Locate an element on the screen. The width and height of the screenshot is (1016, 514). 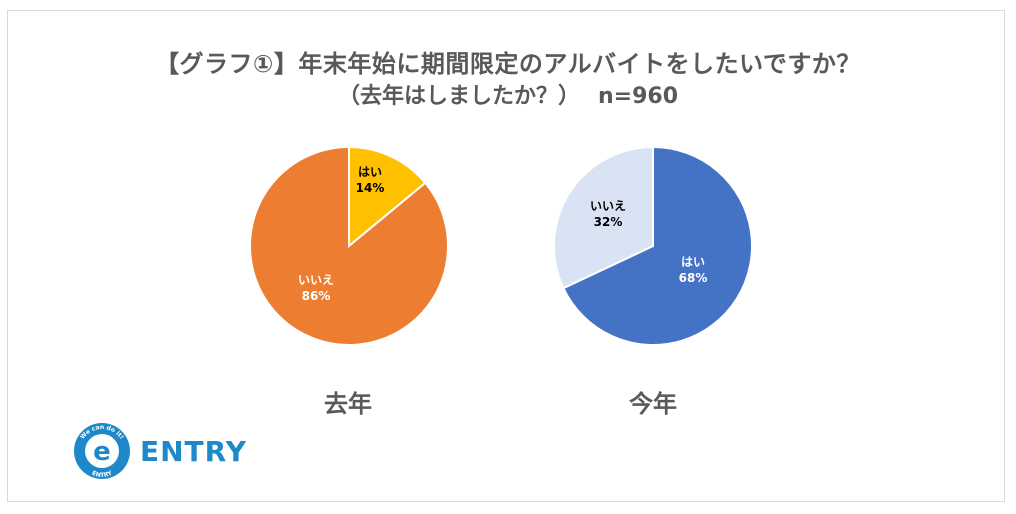
subtitle-text: （去年はしましたか？） is located at coordinates (458, 96).